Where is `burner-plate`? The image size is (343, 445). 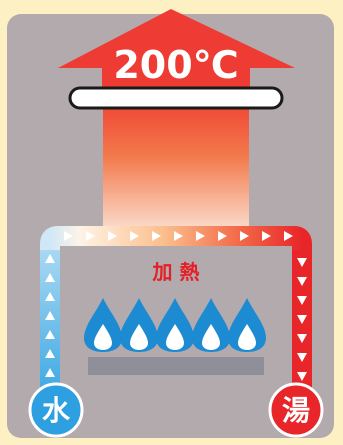
burner-plate is located at coordinates (176, 366).